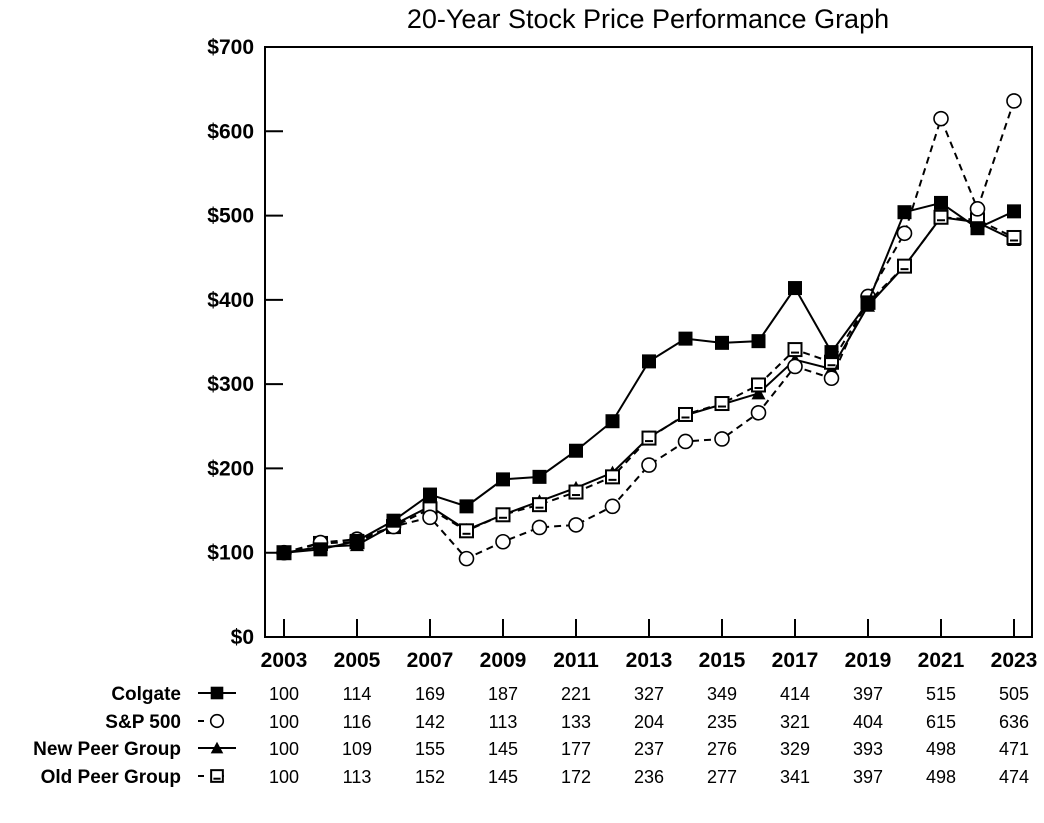 The width and height of the screenshot is (1044, 823). Describe the element at coordinates (649, 749) in the screenshot. I see `table-cell: 237` at that location.